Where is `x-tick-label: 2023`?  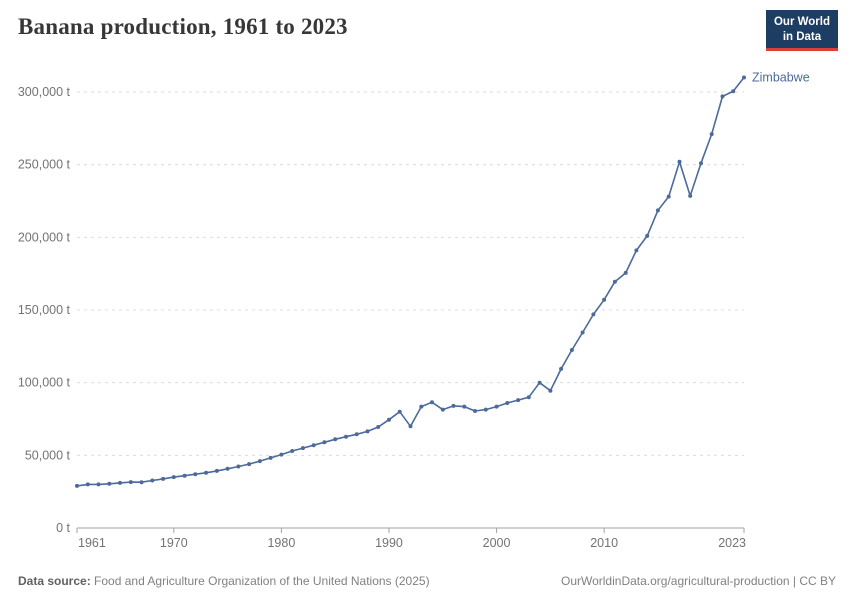 x-tick-label: 2023 is located at coordinates (732, 543).